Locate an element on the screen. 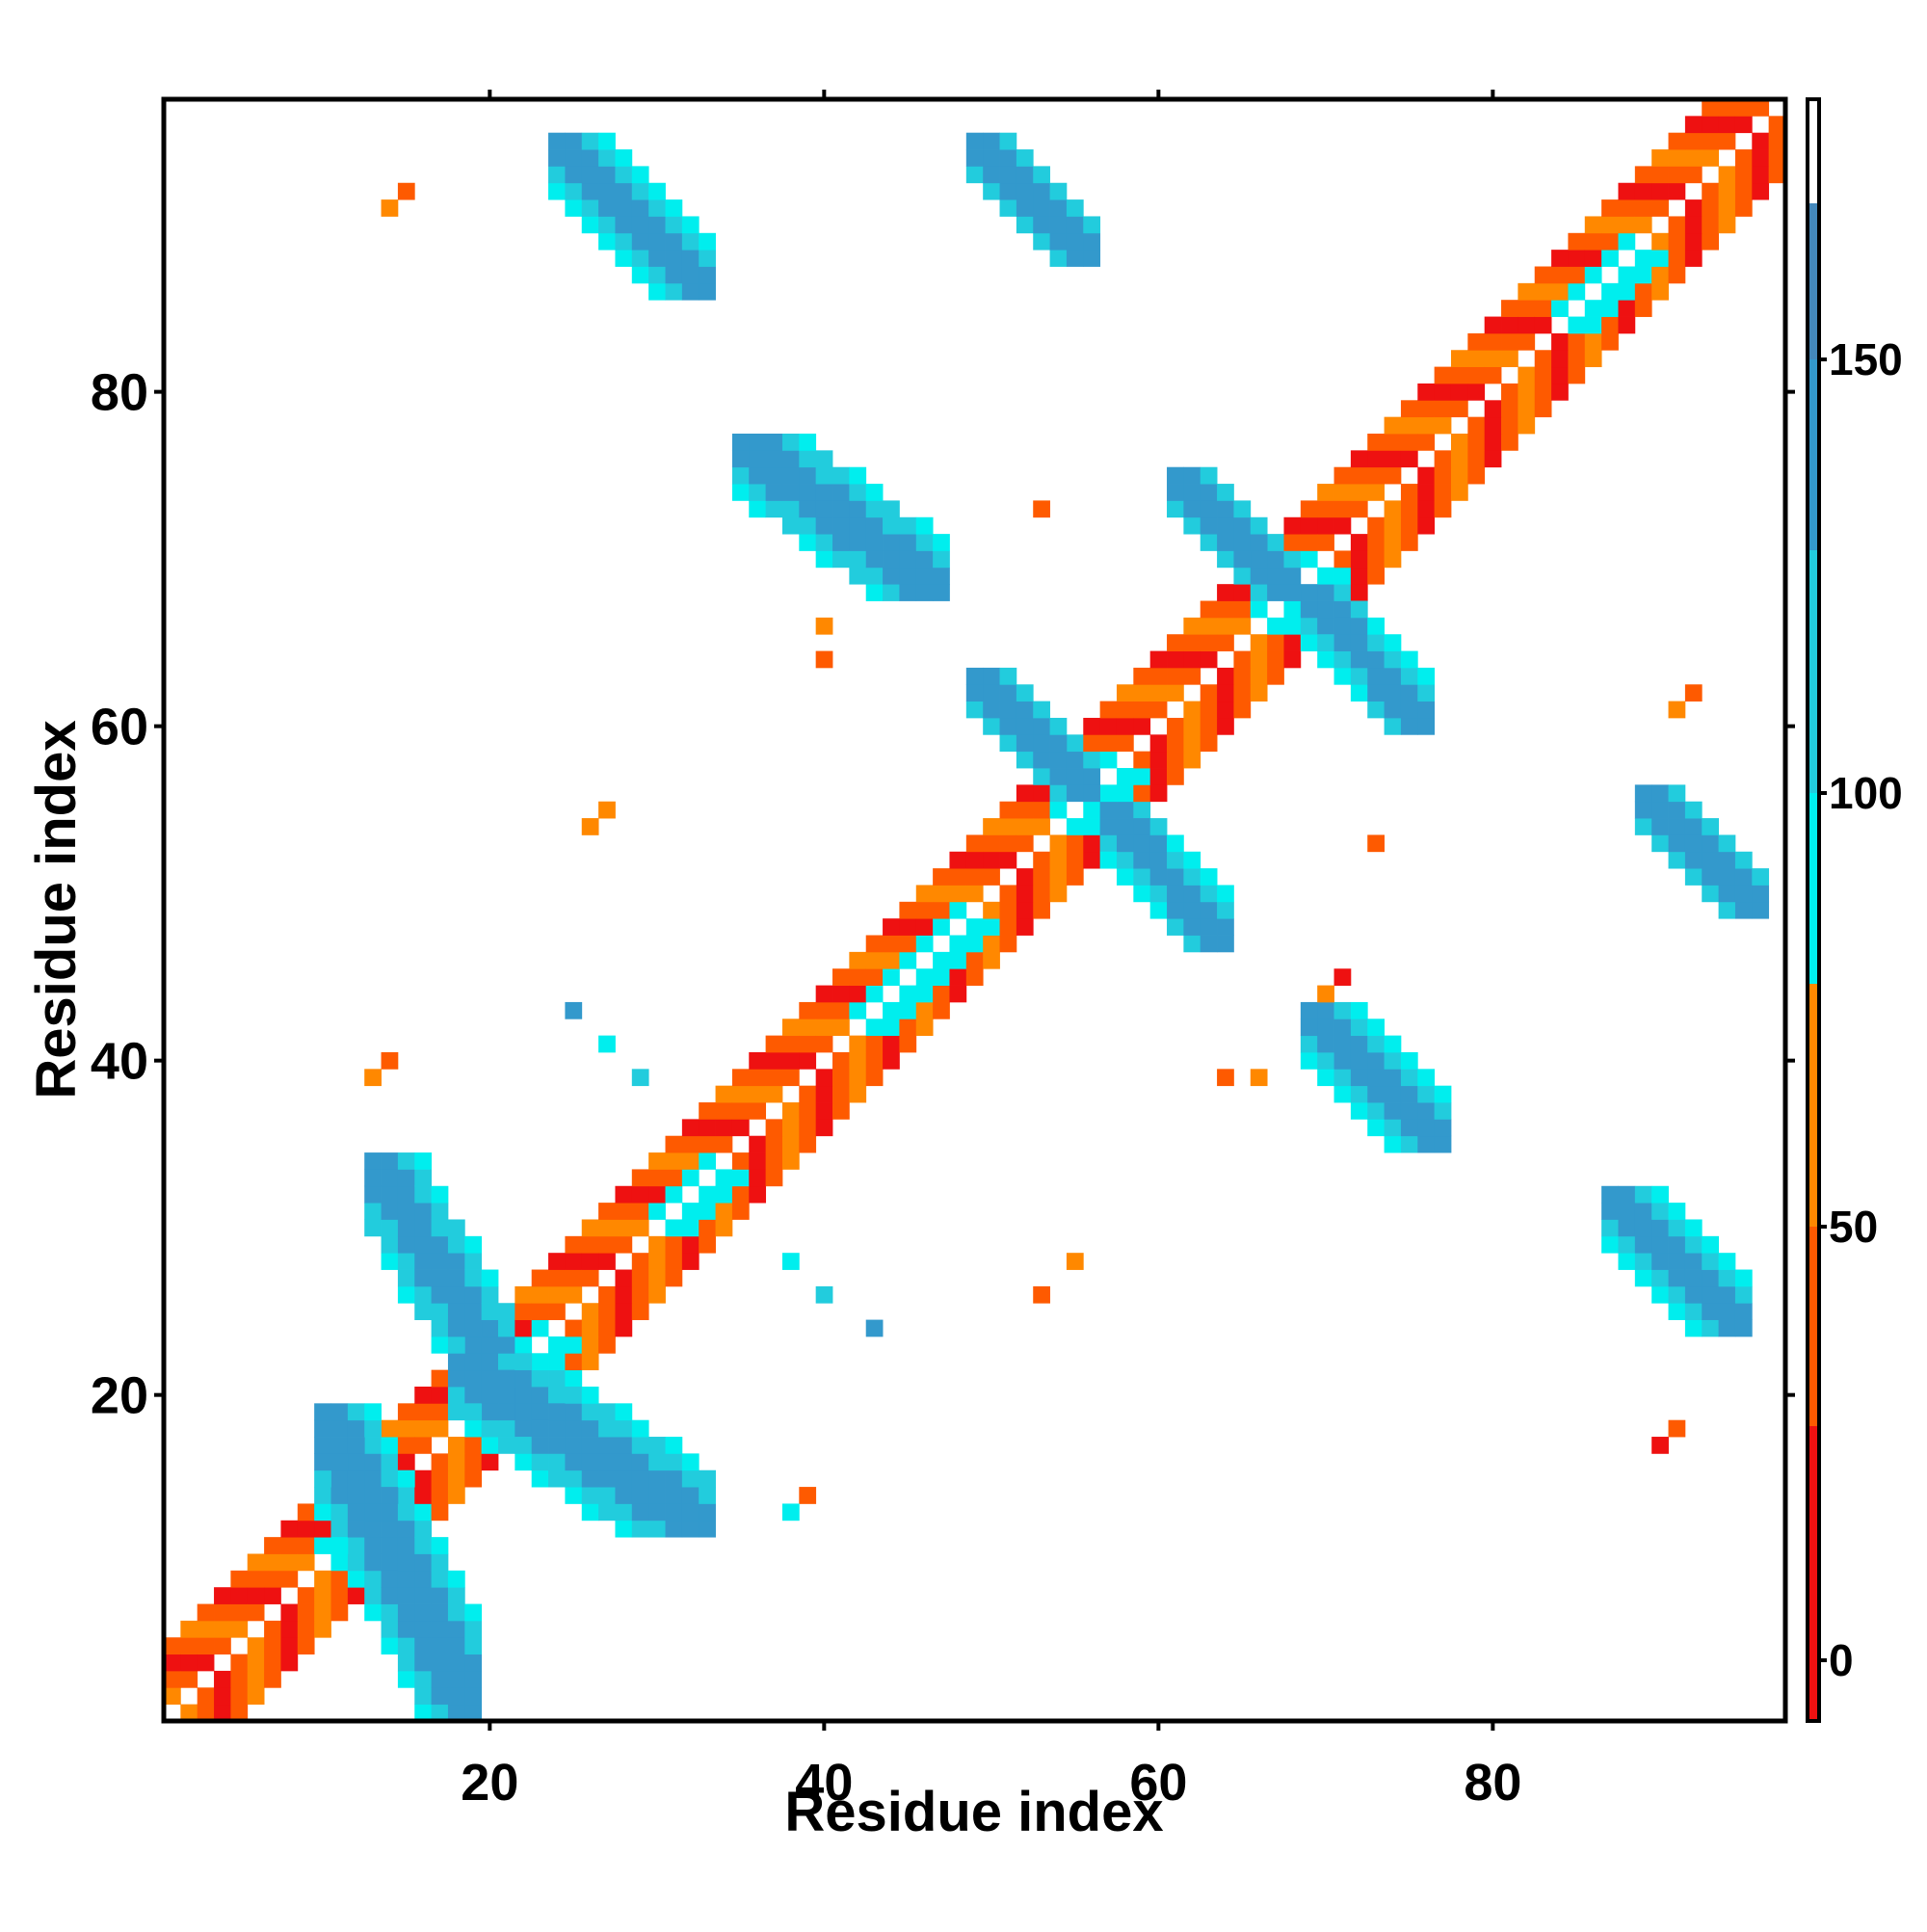 The height and width of the screenshot is (1932, 1927). colorbar-band is located at coordinates (1814, 151).